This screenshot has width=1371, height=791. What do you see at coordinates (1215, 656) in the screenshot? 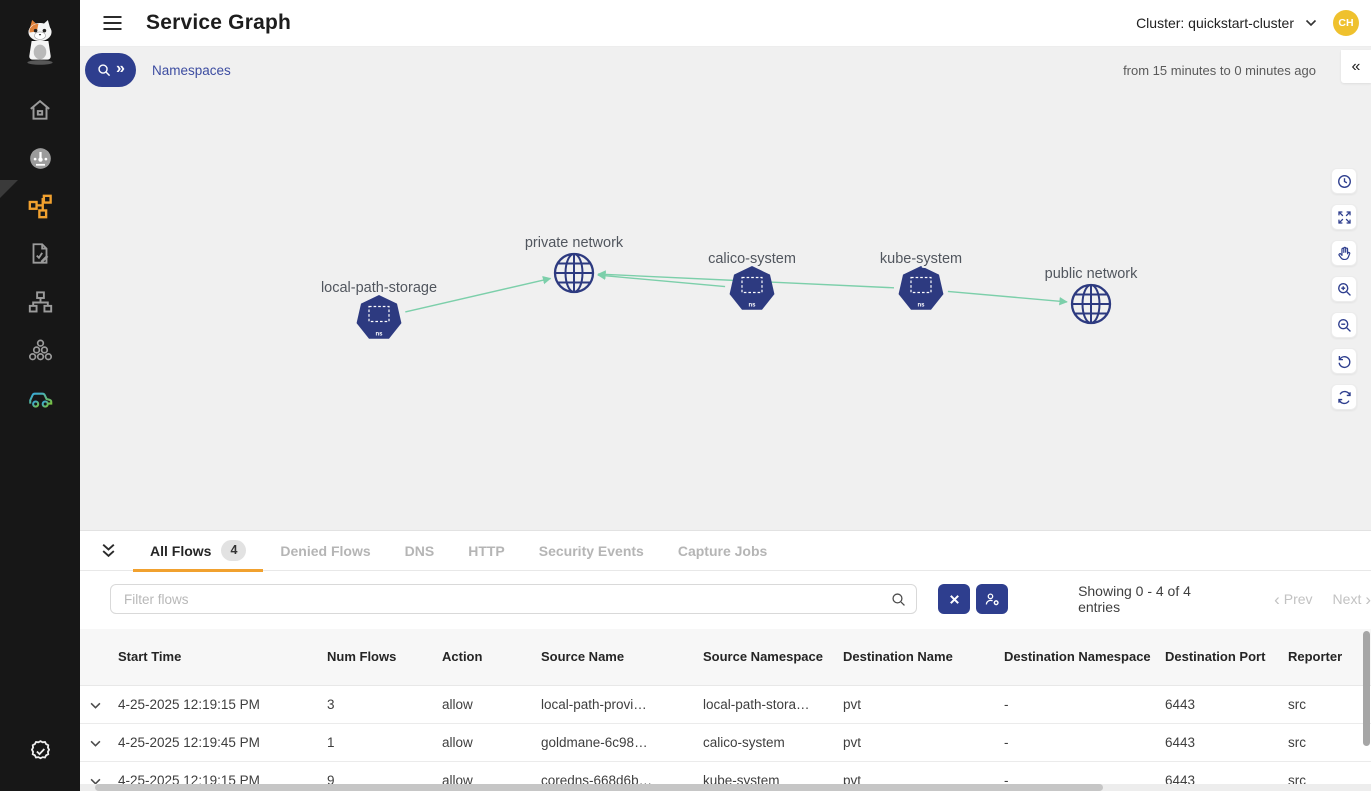
I see `column-header: Destination Port` at bounding box center [1215, 656].